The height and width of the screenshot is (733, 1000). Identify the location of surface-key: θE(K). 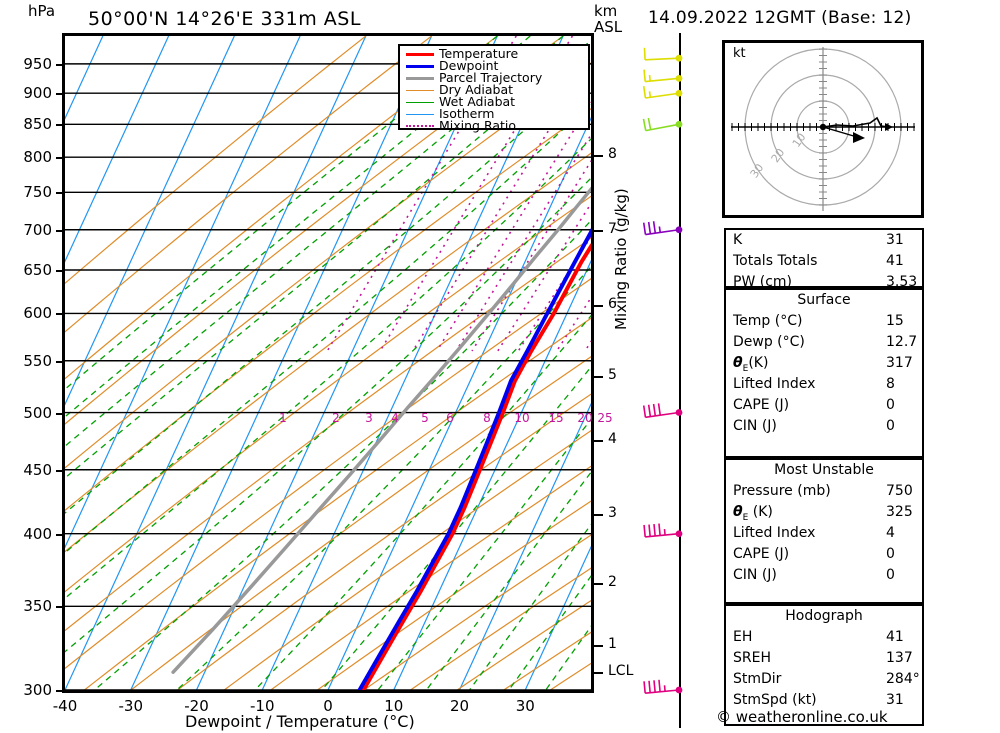
(751, 364).